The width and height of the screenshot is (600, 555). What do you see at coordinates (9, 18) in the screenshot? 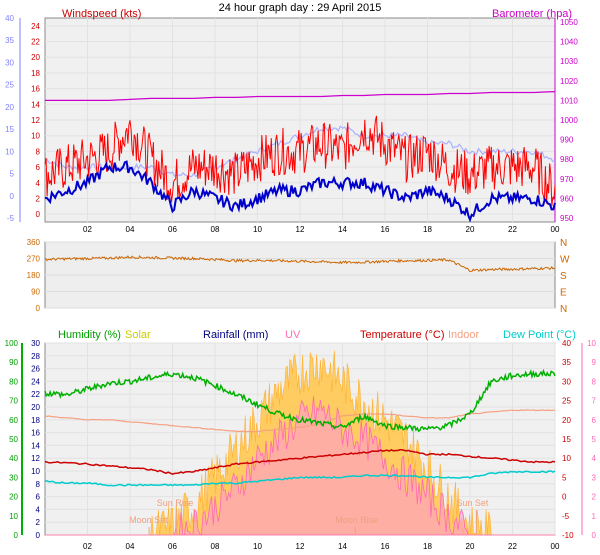
I see `tick-wind-blue: 40` at bounding box center [9, 18].